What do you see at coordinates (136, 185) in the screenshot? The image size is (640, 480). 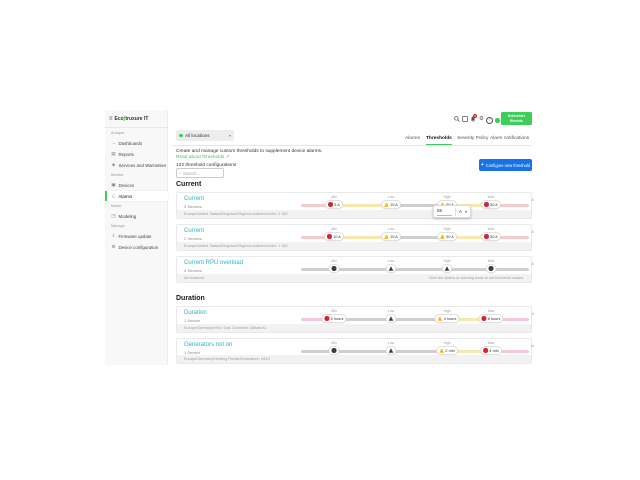 I see `sidebar-item-devices: ▣ Devices` at bounding box center [136, 185].